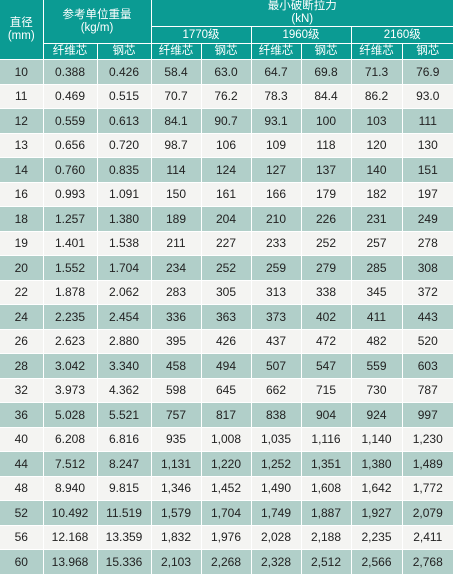  Describe the element at coordinates (276, 219) in the screenshot. I see `grade-1960-fiber-core-cell: 210` at that location.